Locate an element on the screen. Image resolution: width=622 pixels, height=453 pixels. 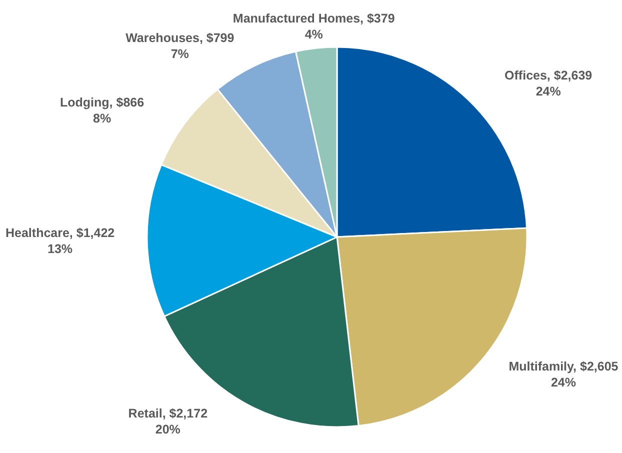
slice-label: Multifamily, $2,605 24% is located at coordinates (563, 374).